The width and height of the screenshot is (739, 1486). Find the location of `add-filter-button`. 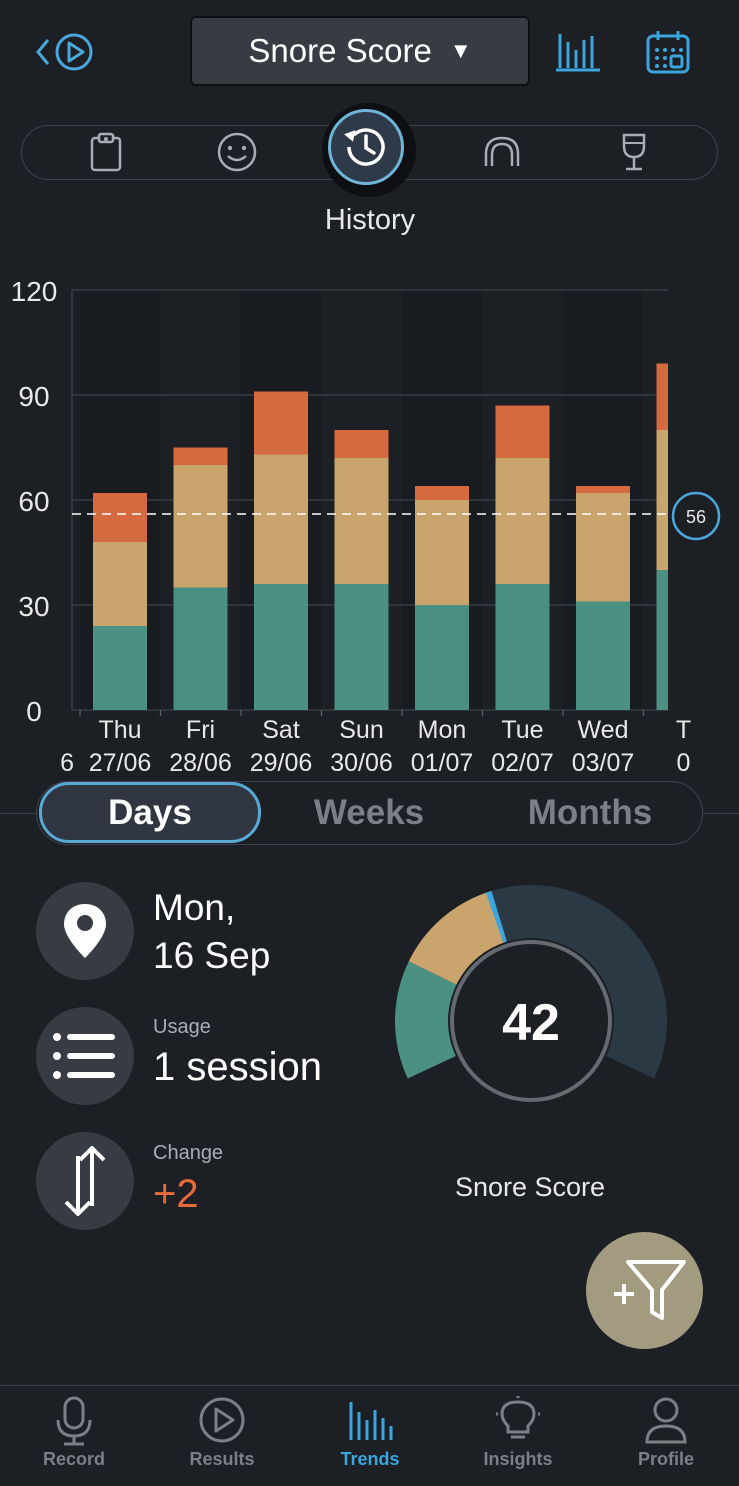

add-filter-button is located at coordinates (644, 1290).